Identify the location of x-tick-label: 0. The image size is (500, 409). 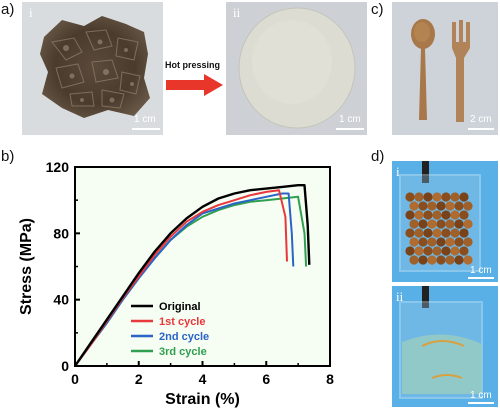
(75, 379).